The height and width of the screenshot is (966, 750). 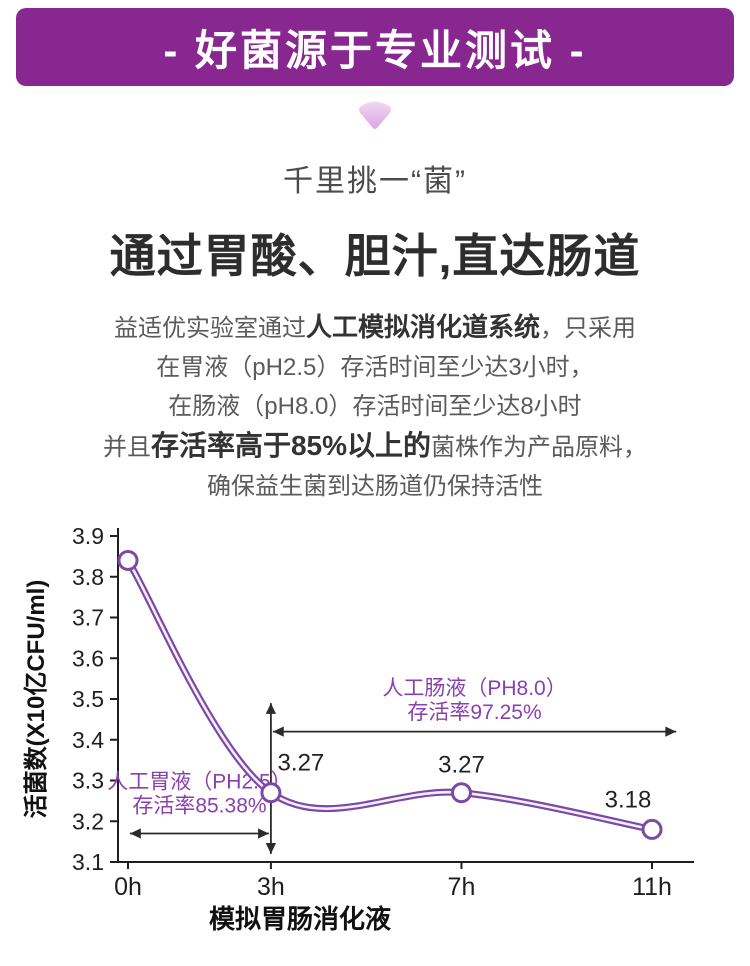 I want to click on paragraph-line-3: 在肠液（pH8.0）存活时间至少达8小时, so click(x=375, y=406).